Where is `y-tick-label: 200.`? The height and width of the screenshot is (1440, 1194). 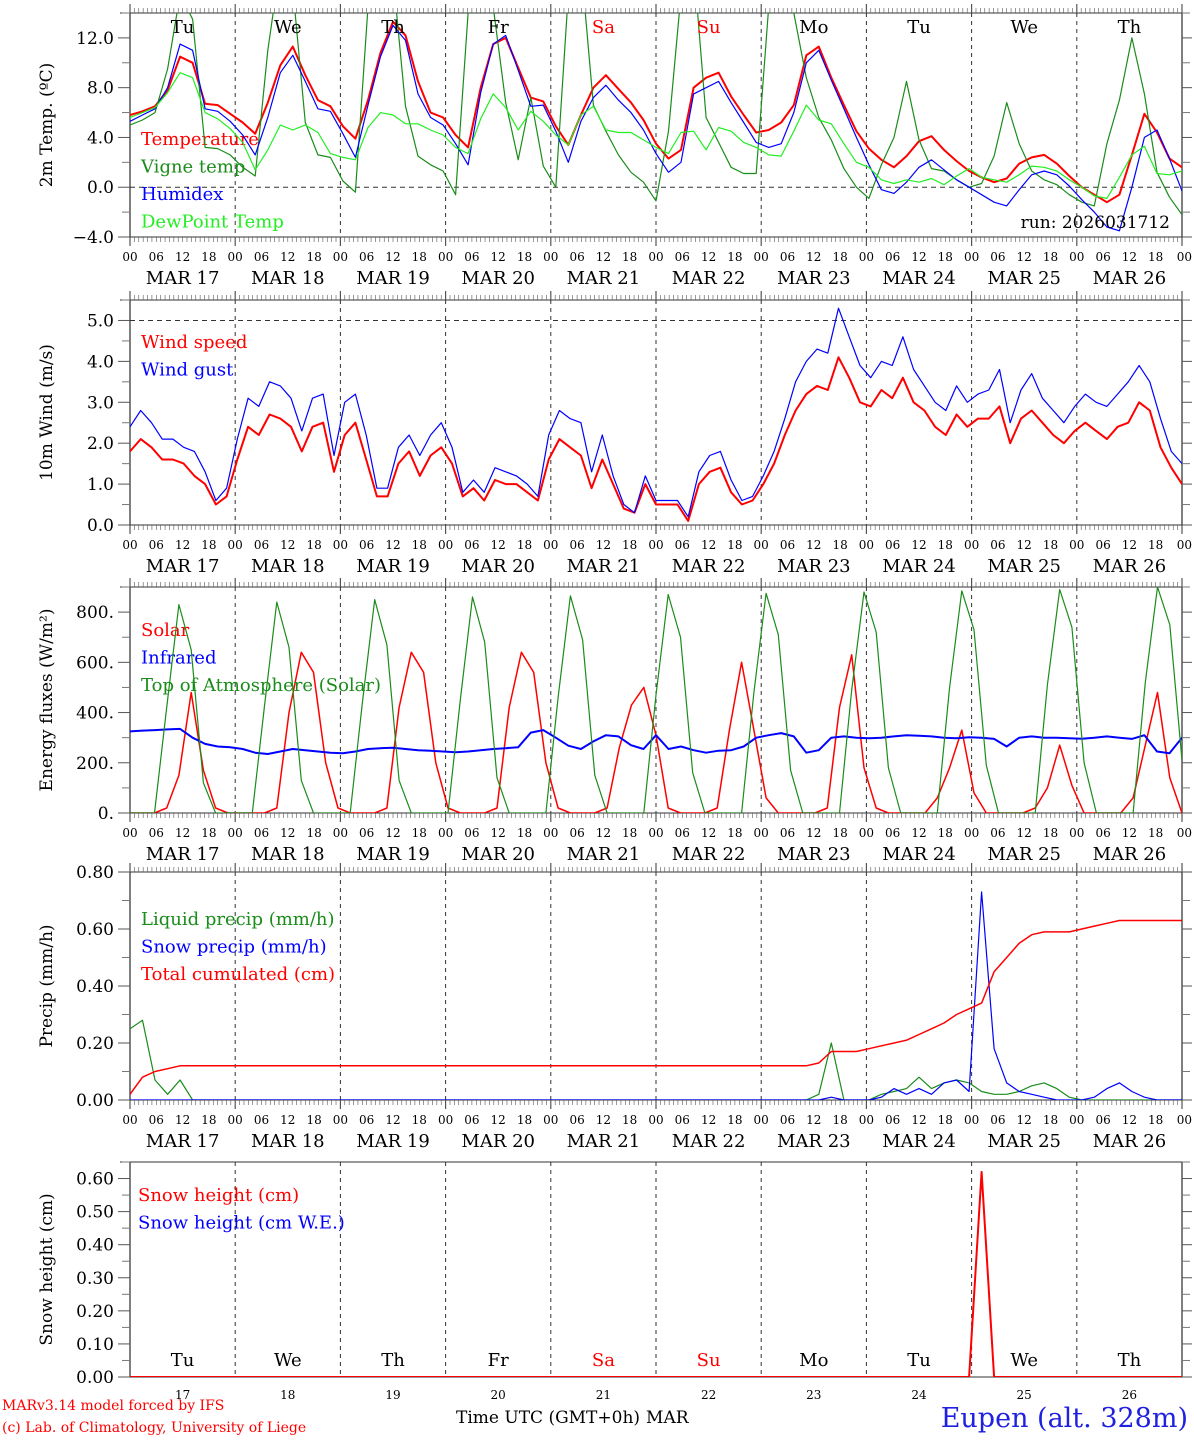
y-tick-label: 200. is located at coordinates (95, 764).